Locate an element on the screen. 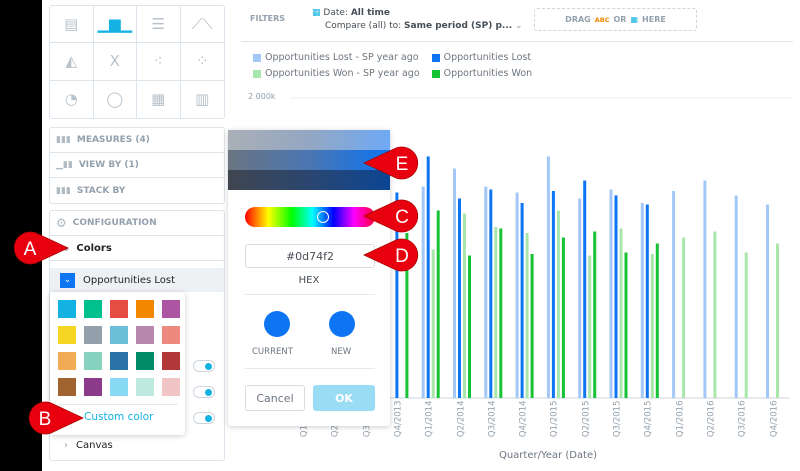 This screenshot has height=471, width=800. ok-button: OK is located at coordinates (344, 398).